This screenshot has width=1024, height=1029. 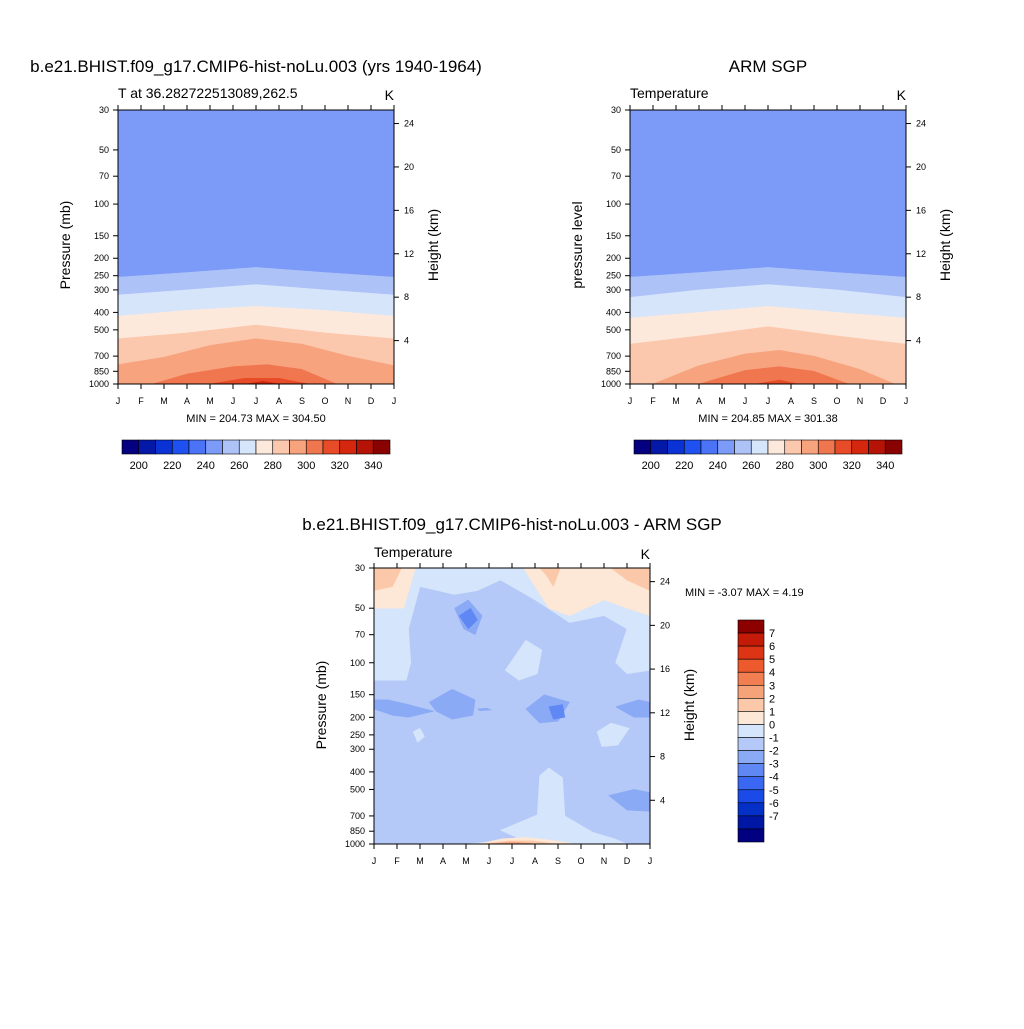 What do you see at coordinates (65, 245) in the screenshot?
I see `model-y-axis-label: Pressure (mb)` at bounding box center [65, 245].